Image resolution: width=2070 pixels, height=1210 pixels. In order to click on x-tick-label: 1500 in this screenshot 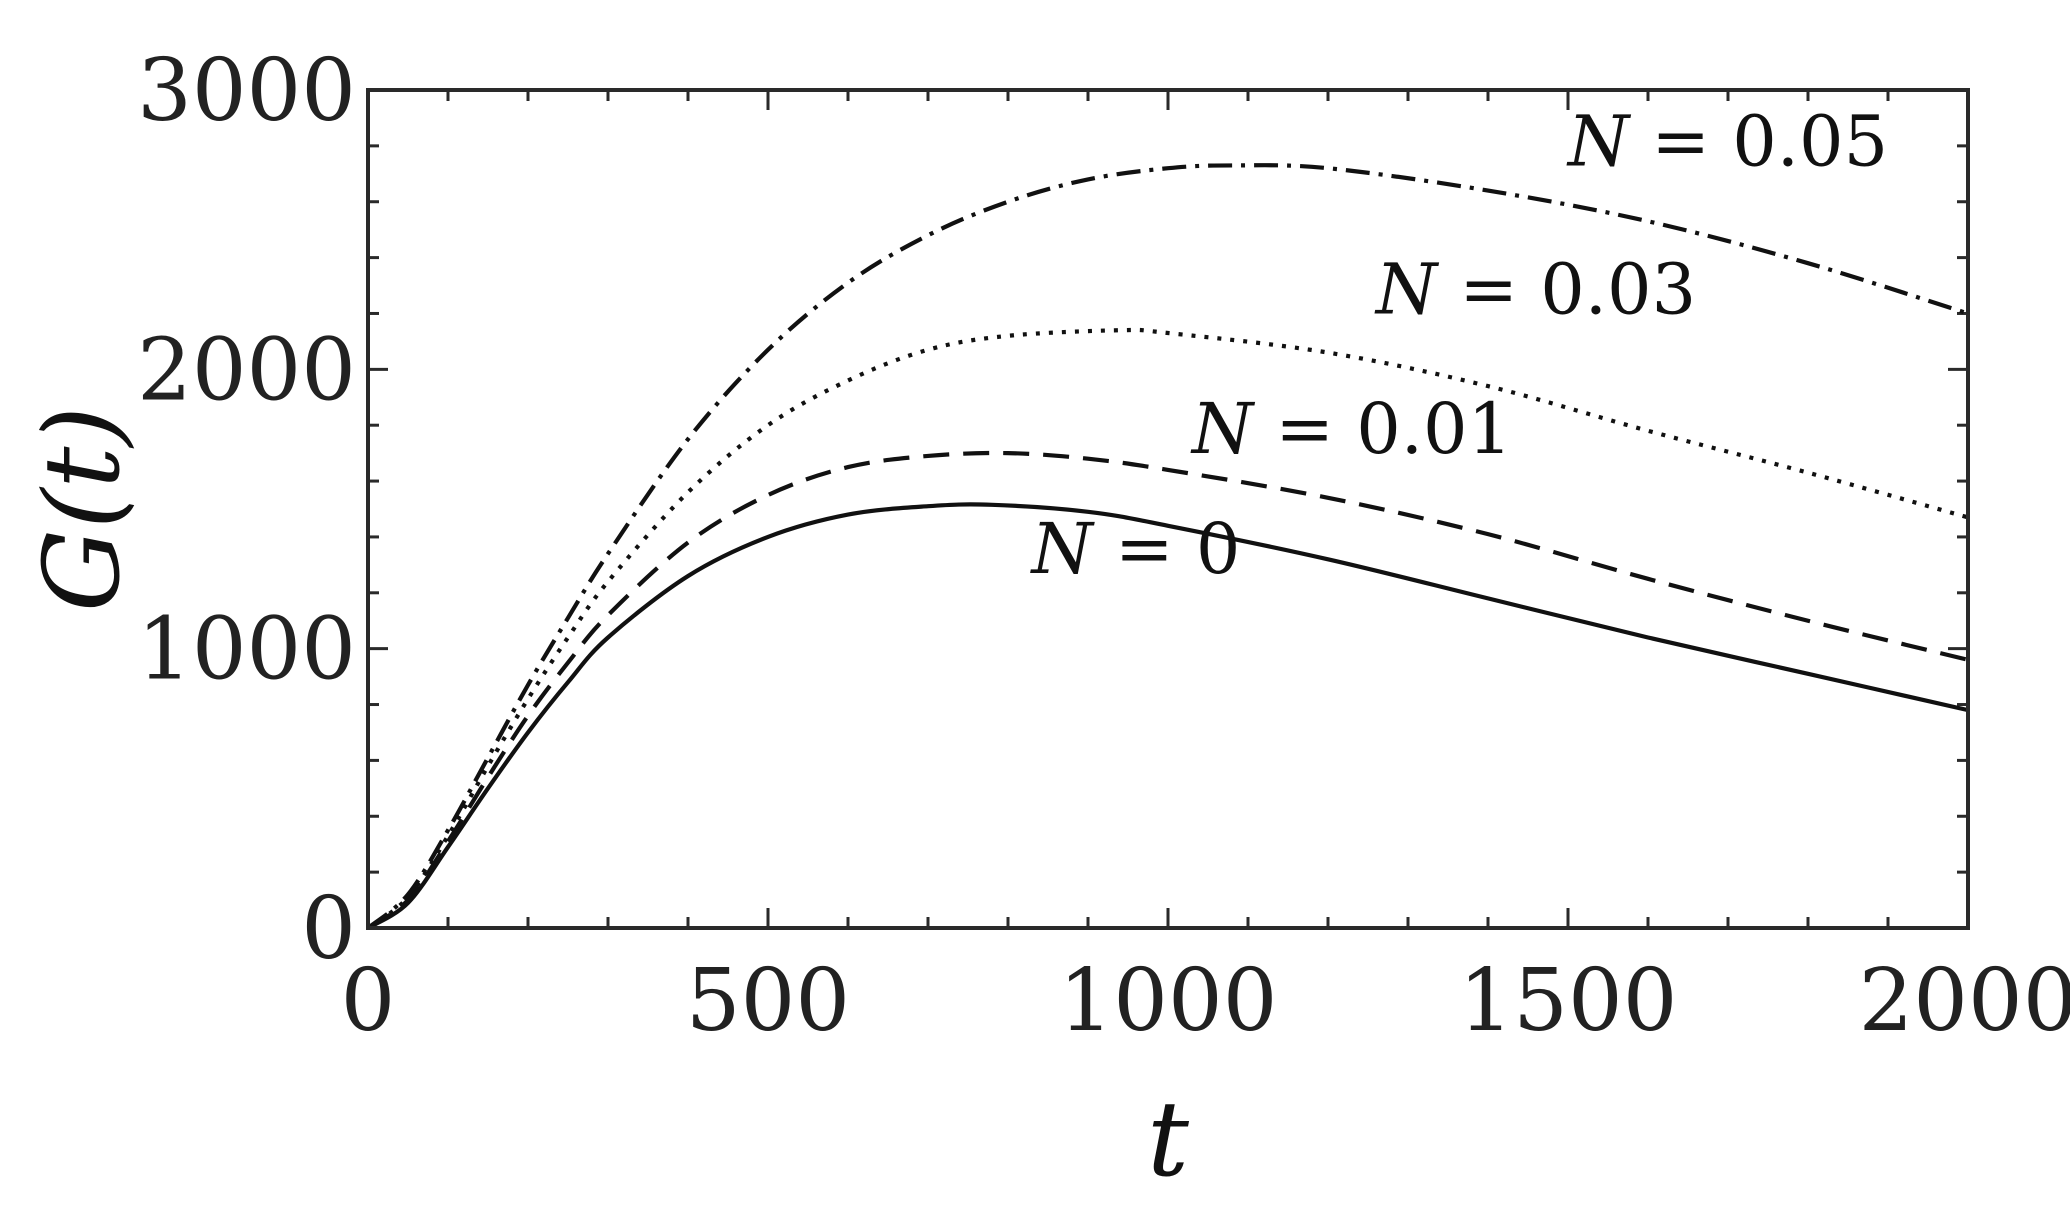, I will do `click(1568, 1001)`.